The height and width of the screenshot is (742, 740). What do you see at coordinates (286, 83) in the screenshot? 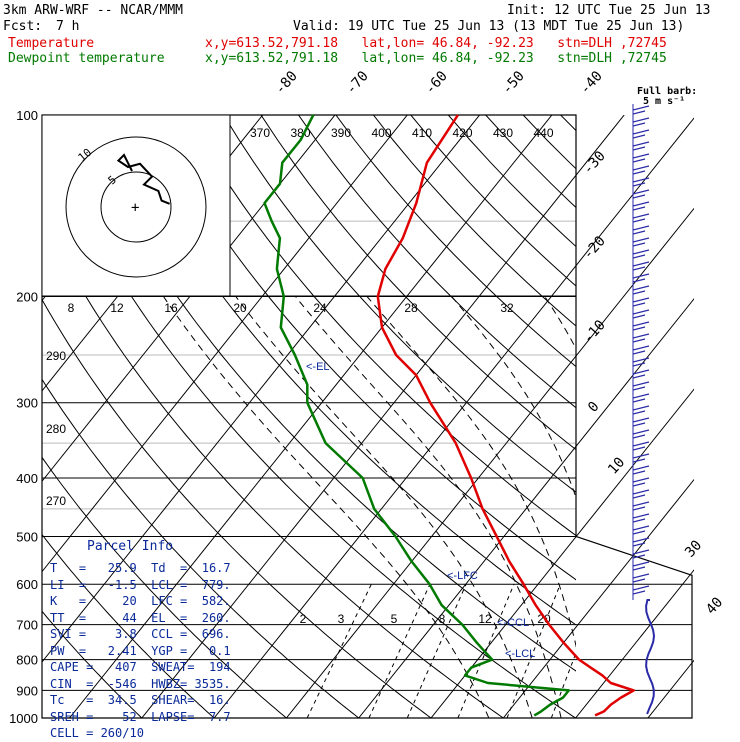
I see `isotherm-label: -80` at bounding box center [286, 83].